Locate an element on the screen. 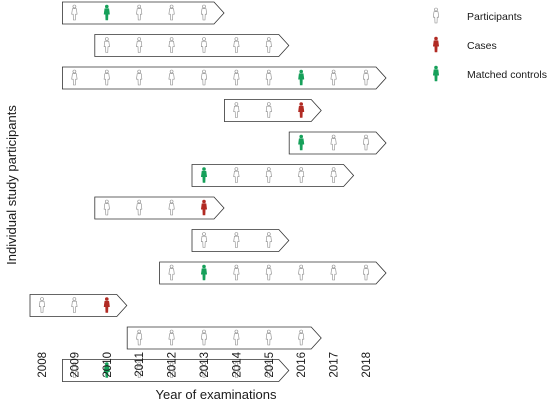  case-legend-icon is located at coordinates (436, 44).